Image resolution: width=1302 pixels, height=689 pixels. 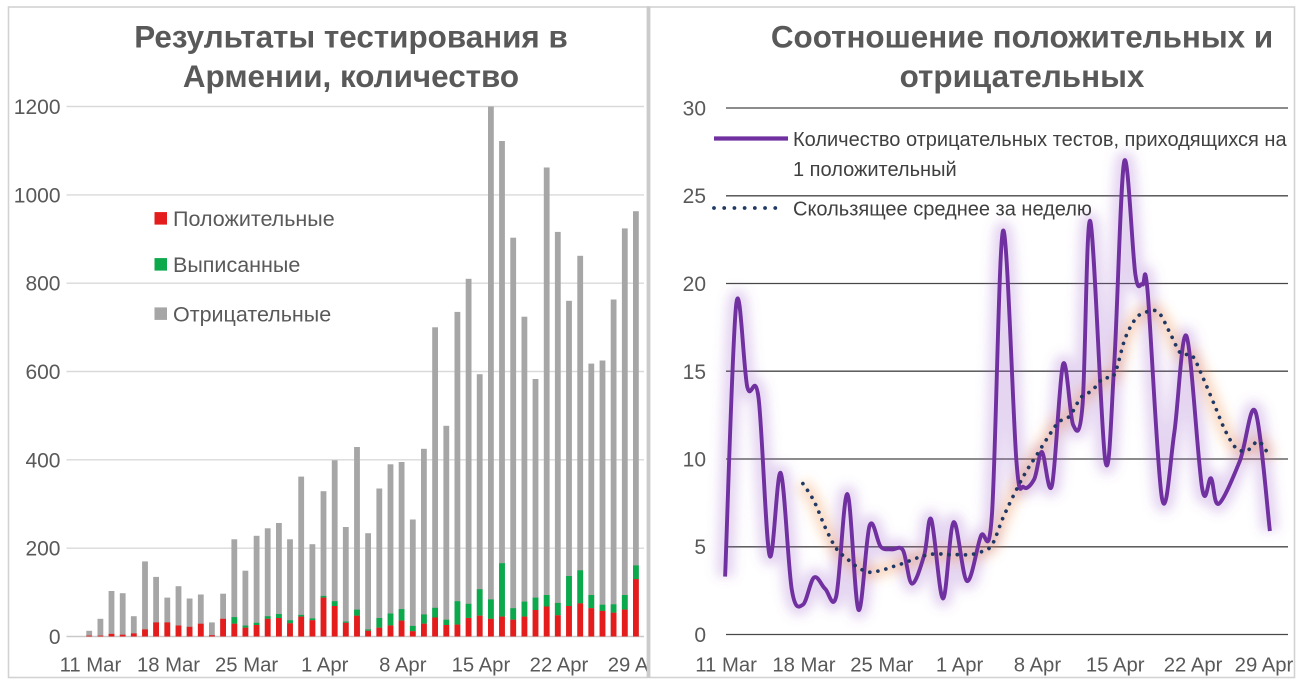 What do you see at coordinates (942, 210) in the screenshot?
I see `svg-text: Скользящее среднее за неделю` at bounding box center [942, 210].